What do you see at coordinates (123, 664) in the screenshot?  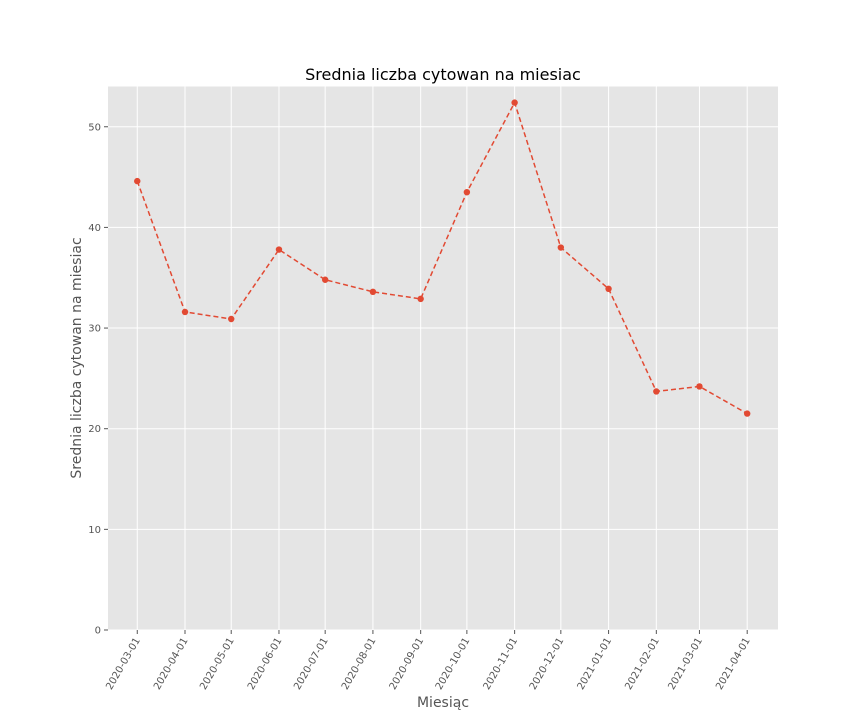 I see `x-tick-label-0: 2020-03-01` at bounding box center [123, 664].